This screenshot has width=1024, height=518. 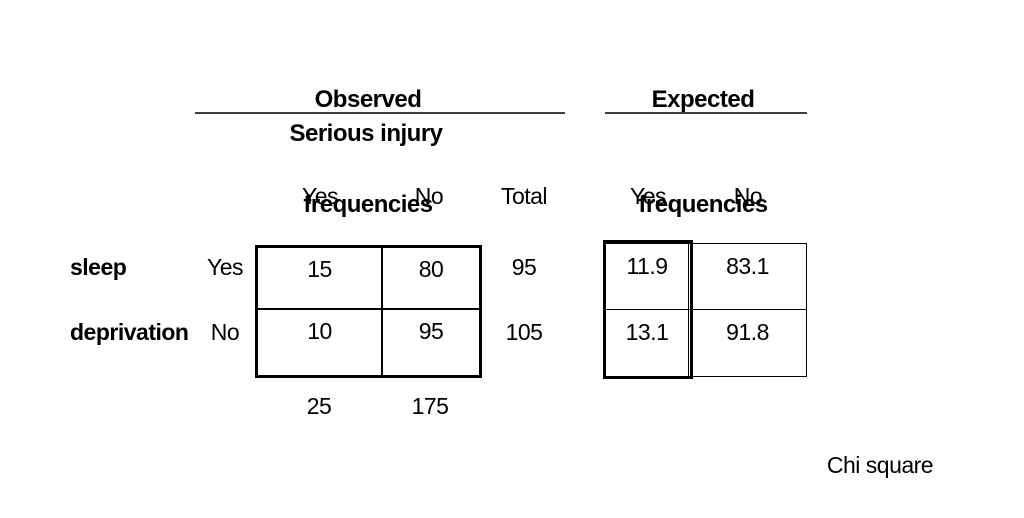 I want to click on observed-title-line1: Observed, so click(x=368, y=99).